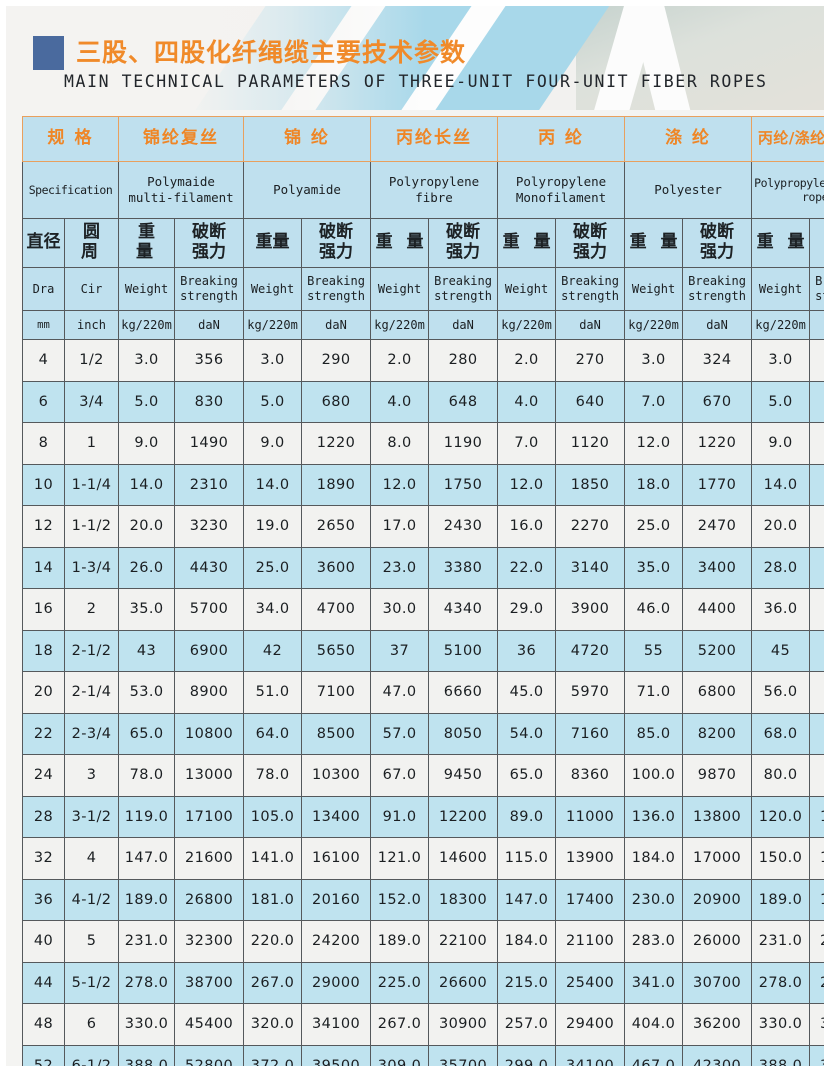 The image size is (830, 1072). Describe the element at coordinates (816, 401) in the screenshot. I see `cell-breaking-strength: 620` at that location.